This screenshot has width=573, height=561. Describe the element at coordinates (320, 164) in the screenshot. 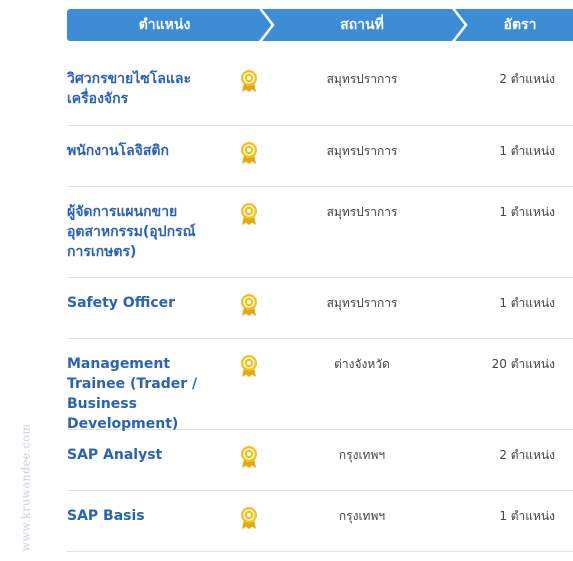

I see `job-row: พนักงานโลจิสติก สมุทรปราการ 1 ตำแหน่ง` at that location.